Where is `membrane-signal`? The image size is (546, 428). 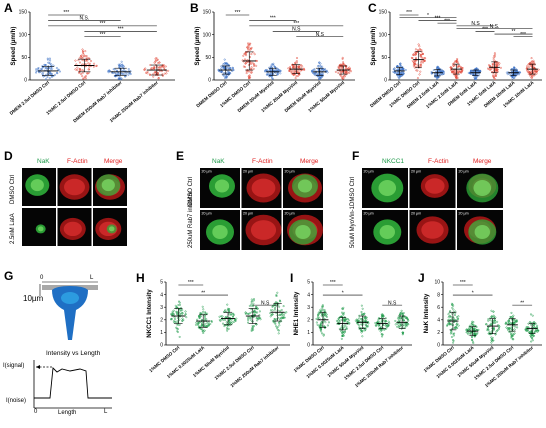
membrane-signal is located at coordinates (482, 188).